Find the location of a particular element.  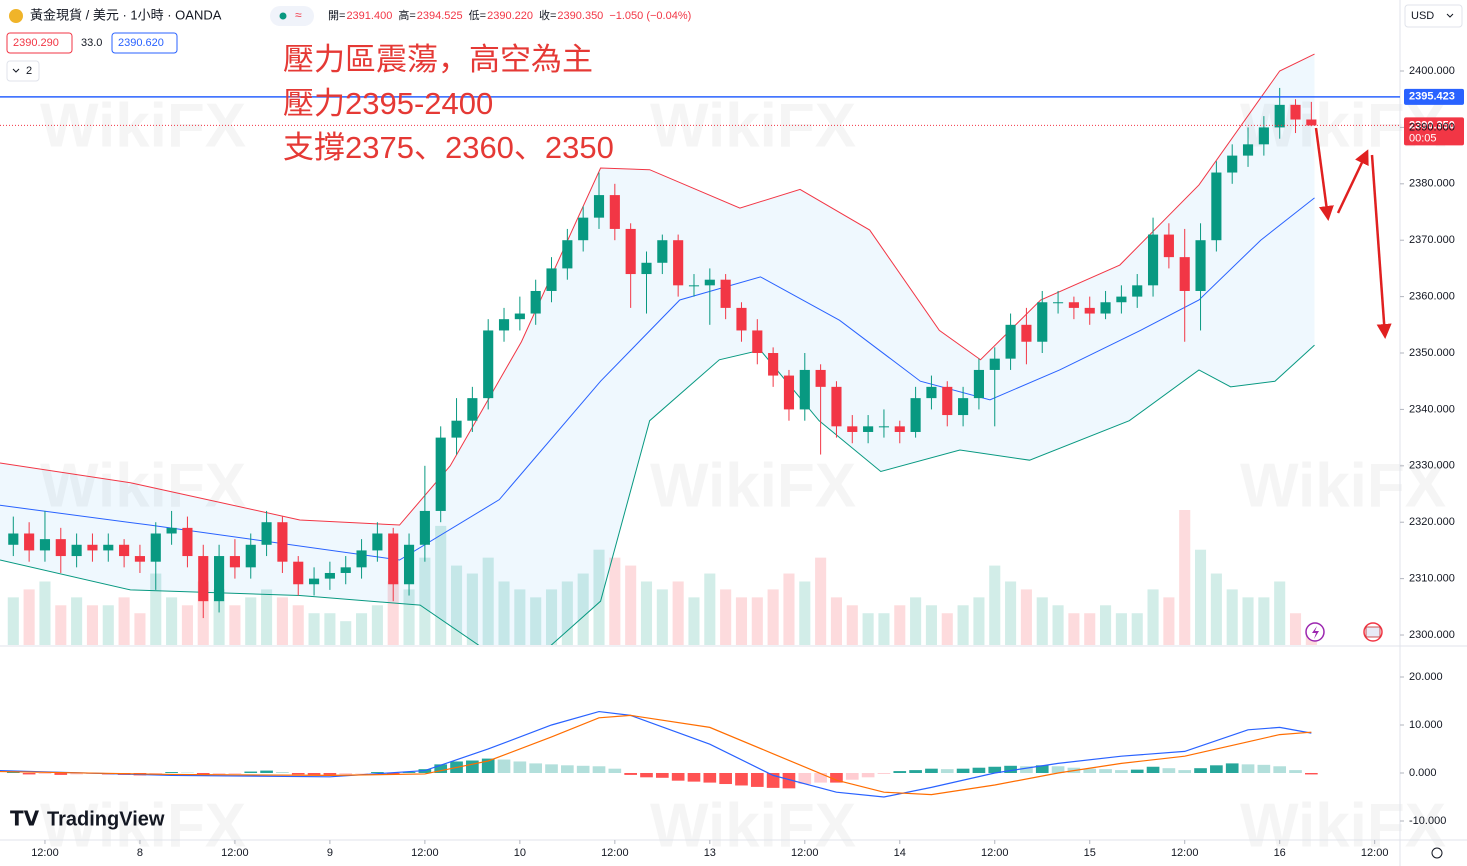

flag is located at coordinates (1373, 632).